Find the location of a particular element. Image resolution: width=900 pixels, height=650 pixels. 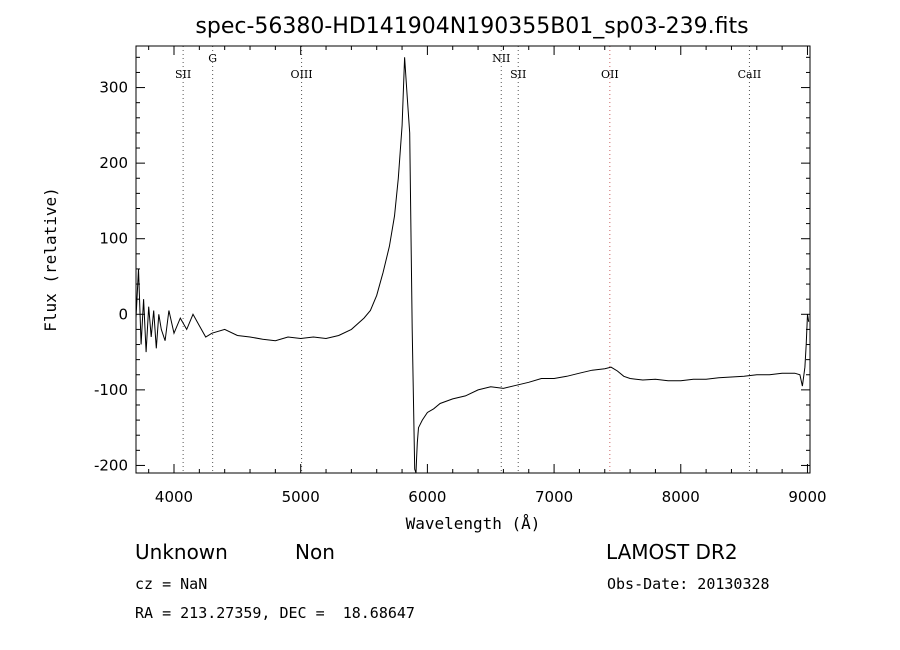

subclass-label: Non is located at coordinates (315, 552).